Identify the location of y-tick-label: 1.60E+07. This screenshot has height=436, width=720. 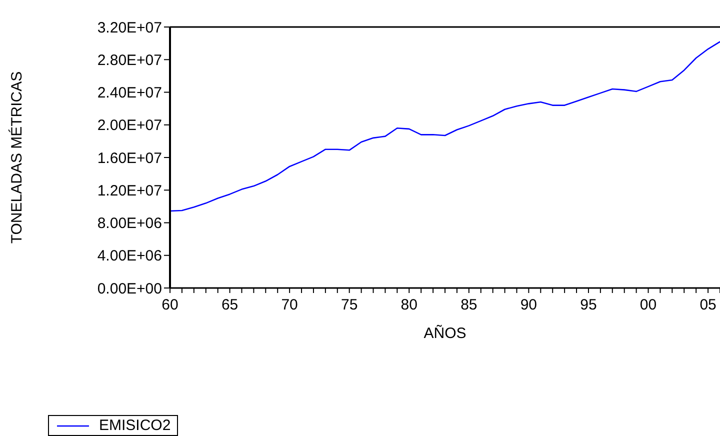
(129, 158).